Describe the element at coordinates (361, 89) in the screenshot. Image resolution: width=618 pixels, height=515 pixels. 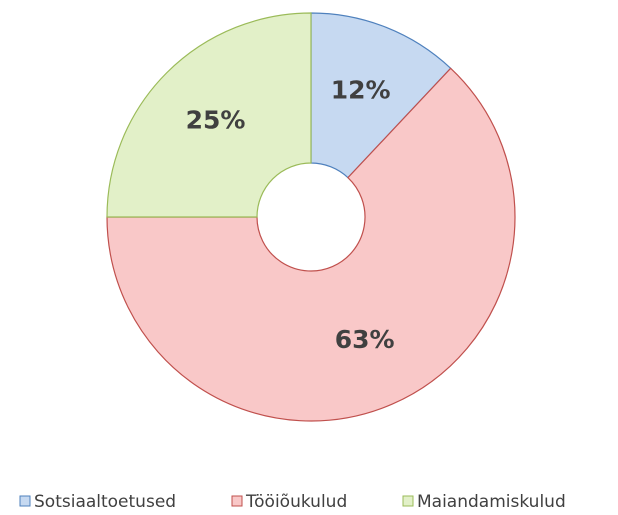
I see `data-label: 12%` at that location.